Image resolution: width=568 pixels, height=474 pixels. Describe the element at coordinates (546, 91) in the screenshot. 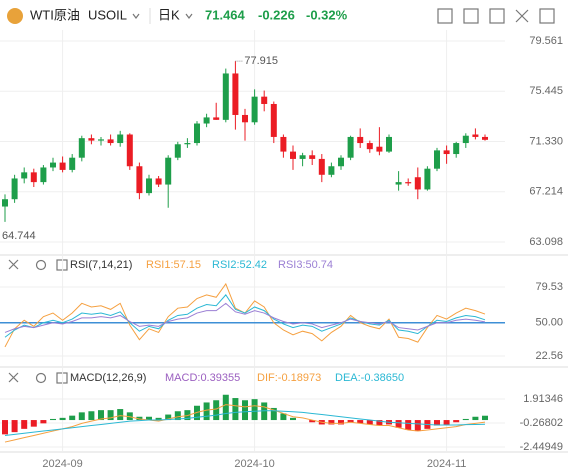

I see `y-tick-label: 75.445` at that location.